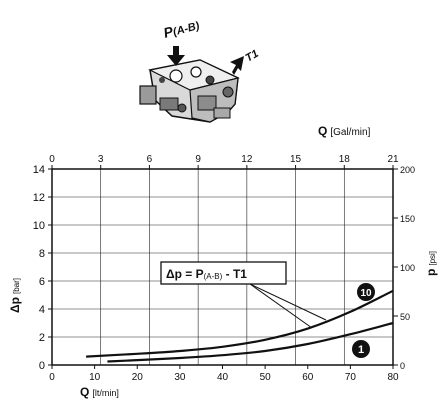 This screenshot has width=443, height=408. I want to click on top-tick-label: 3, so click(101, 159).